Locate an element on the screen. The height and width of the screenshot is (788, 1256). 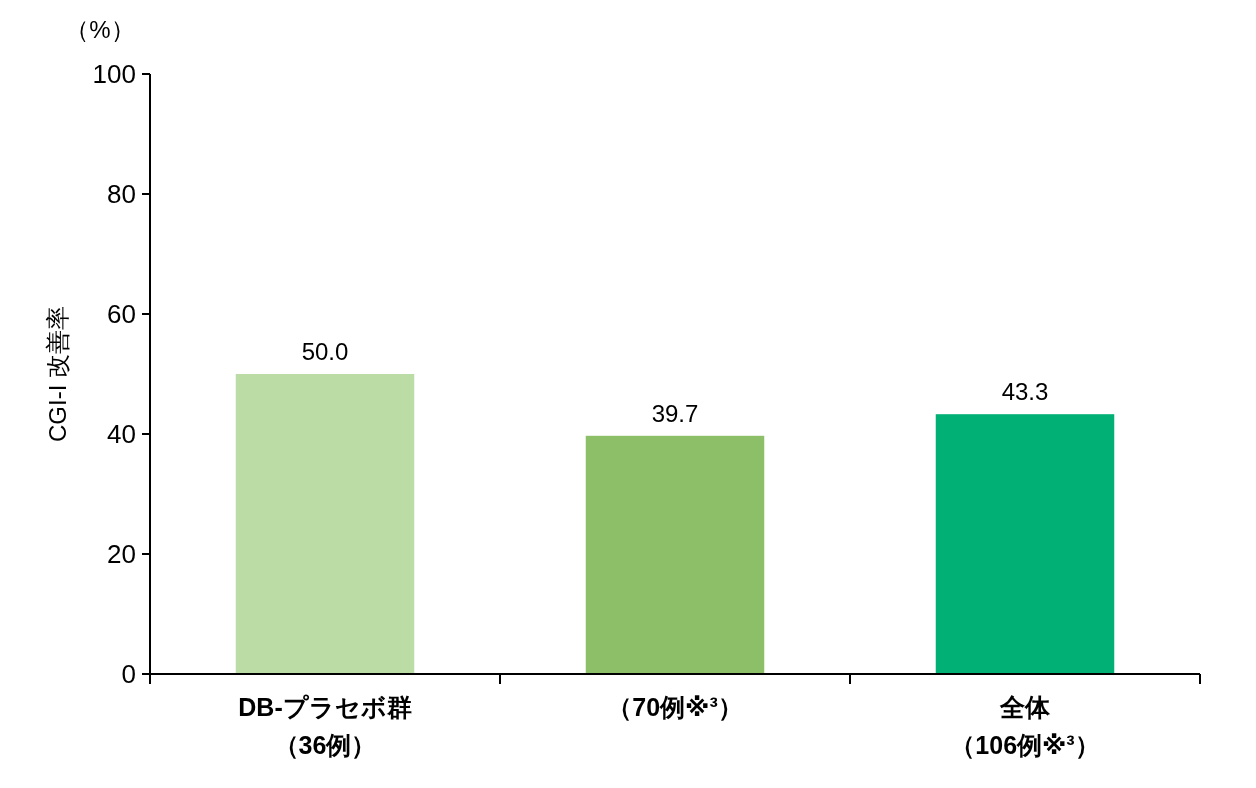
x-tick-label: （70例※³） is located at coordinates (675, 707).